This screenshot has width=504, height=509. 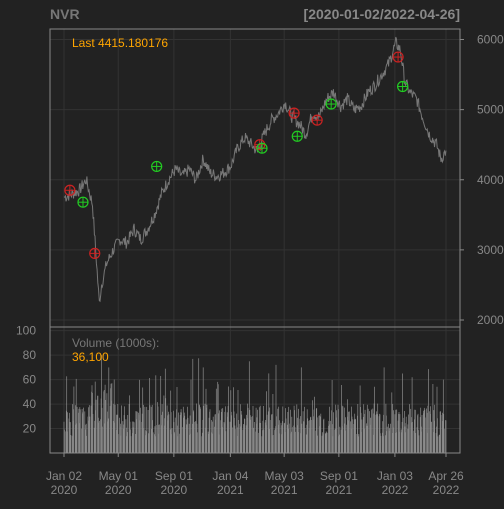 I want to click on price-tick-label: 4000, so click(x=490, y=180).